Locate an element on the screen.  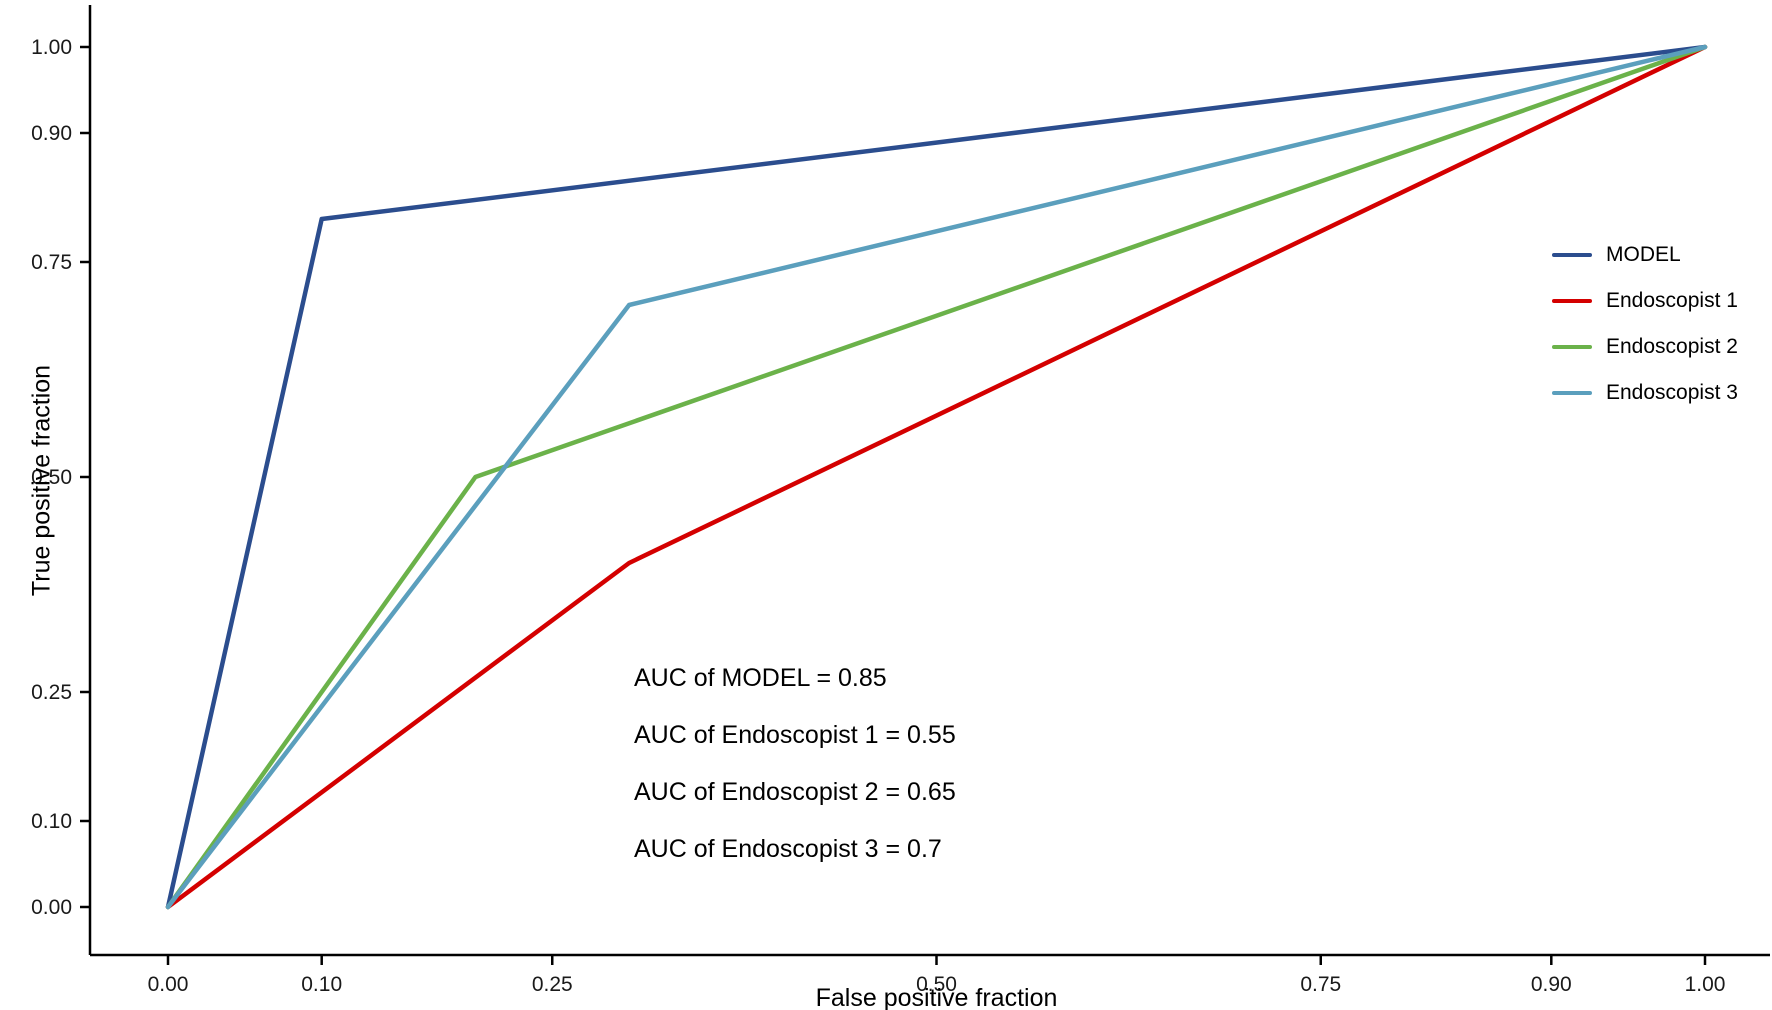
legend-label: Endoscopist 1 is located at coordinates (1672, 300).